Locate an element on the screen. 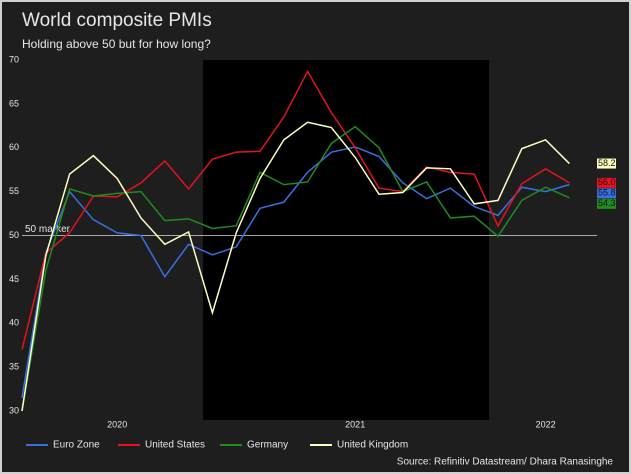  x-tick-label: 2021 is located at coordinates (355, 424).